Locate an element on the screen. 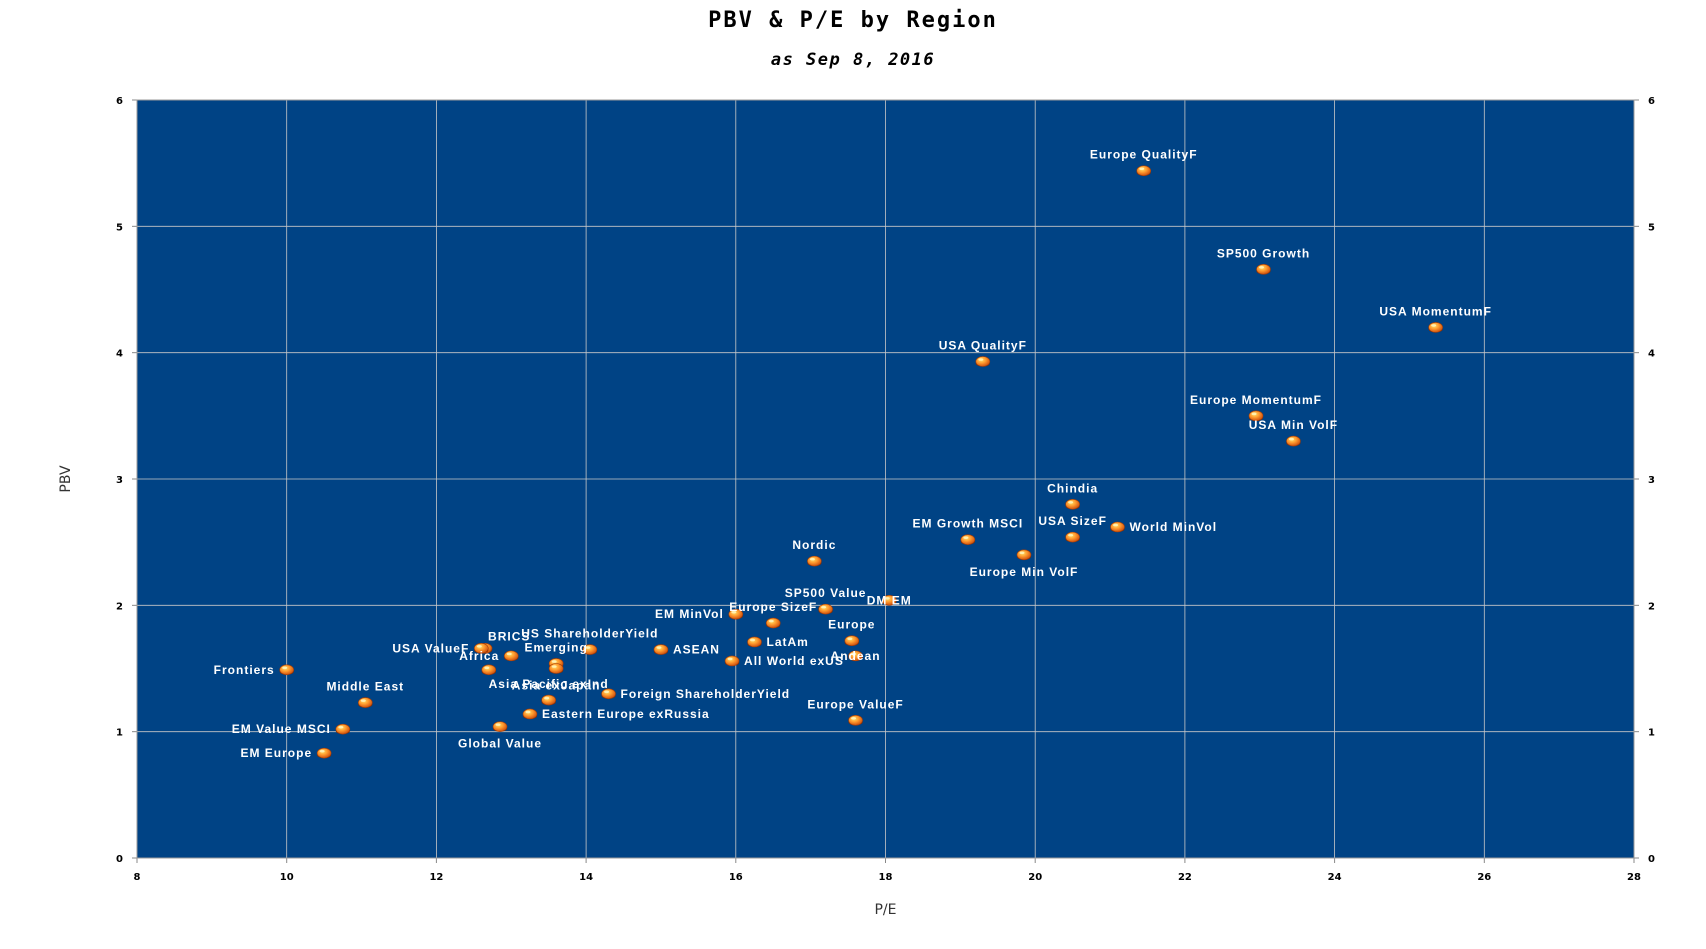 The image size is (1706, 949). y-tick-label-right: 6 is located at coordinates (1651, 101).